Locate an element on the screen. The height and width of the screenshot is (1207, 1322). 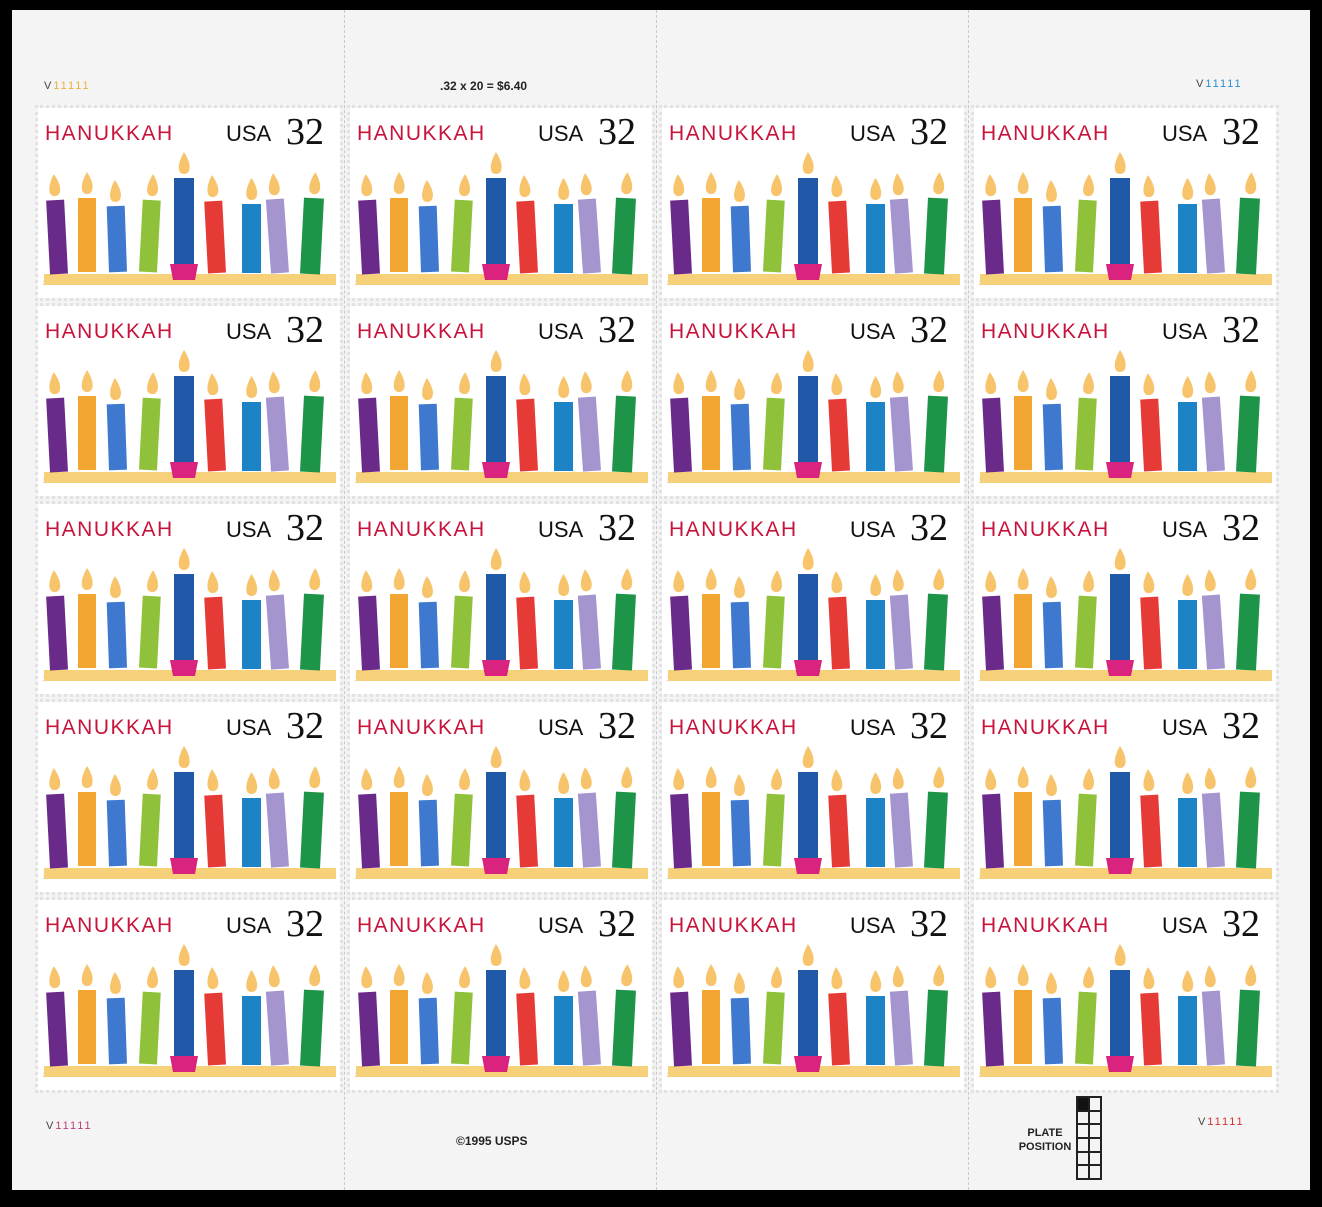
shamash-holder is located at coordinates (1120, 1064).